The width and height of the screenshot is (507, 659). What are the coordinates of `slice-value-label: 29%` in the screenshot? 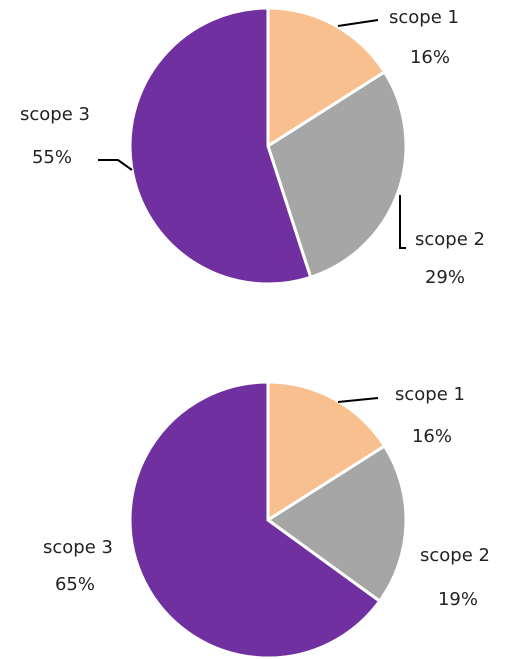 It's located at (445, 277).